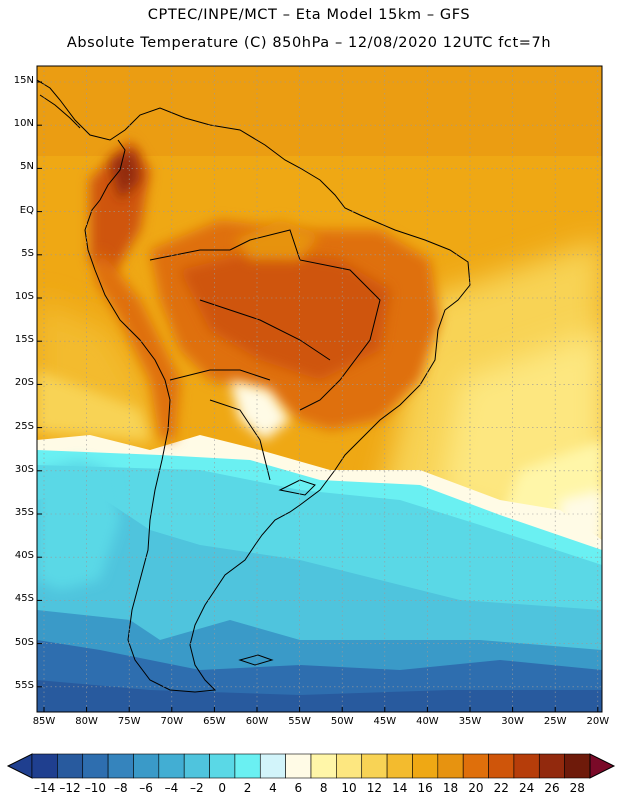 The width and height of the screenshot is (618, 800). What do you see at coordinates (172, 721) in the screenshot?
I see `lon-label: 70W` at bounding box center [172, 721].